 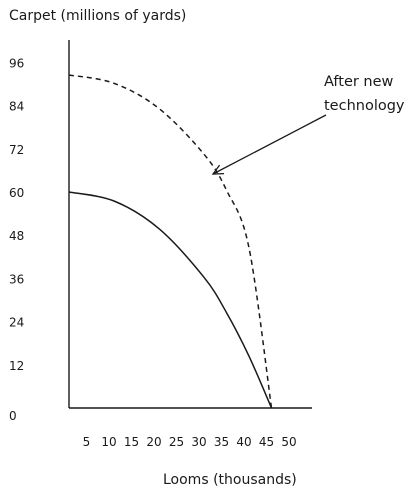 I want to click on x-tick-labels: 5 10 15 20 25 30 35 40 45 50, so click(x=190, y=442).